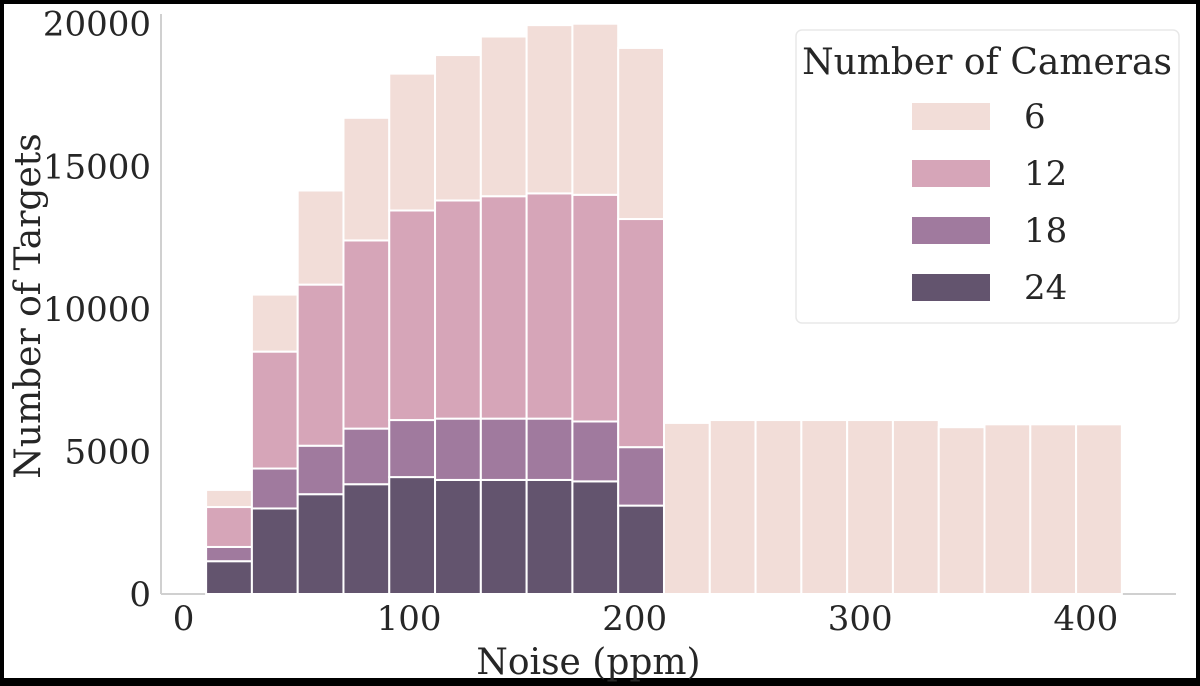  Describe the element at coordinates (409, 619) in the screenshot. I see `x-tick-label: 100` at that location.